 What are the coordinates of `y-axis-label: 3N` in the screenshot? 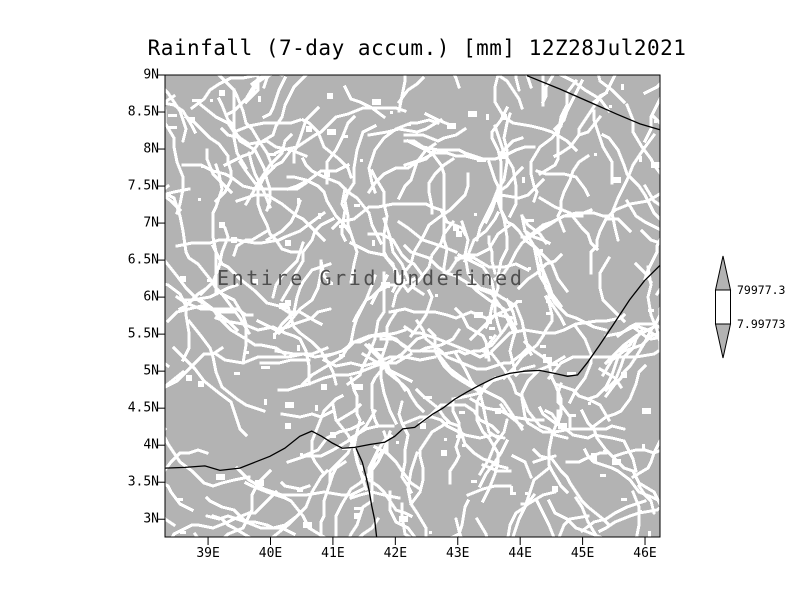 It's located at (151, 519).